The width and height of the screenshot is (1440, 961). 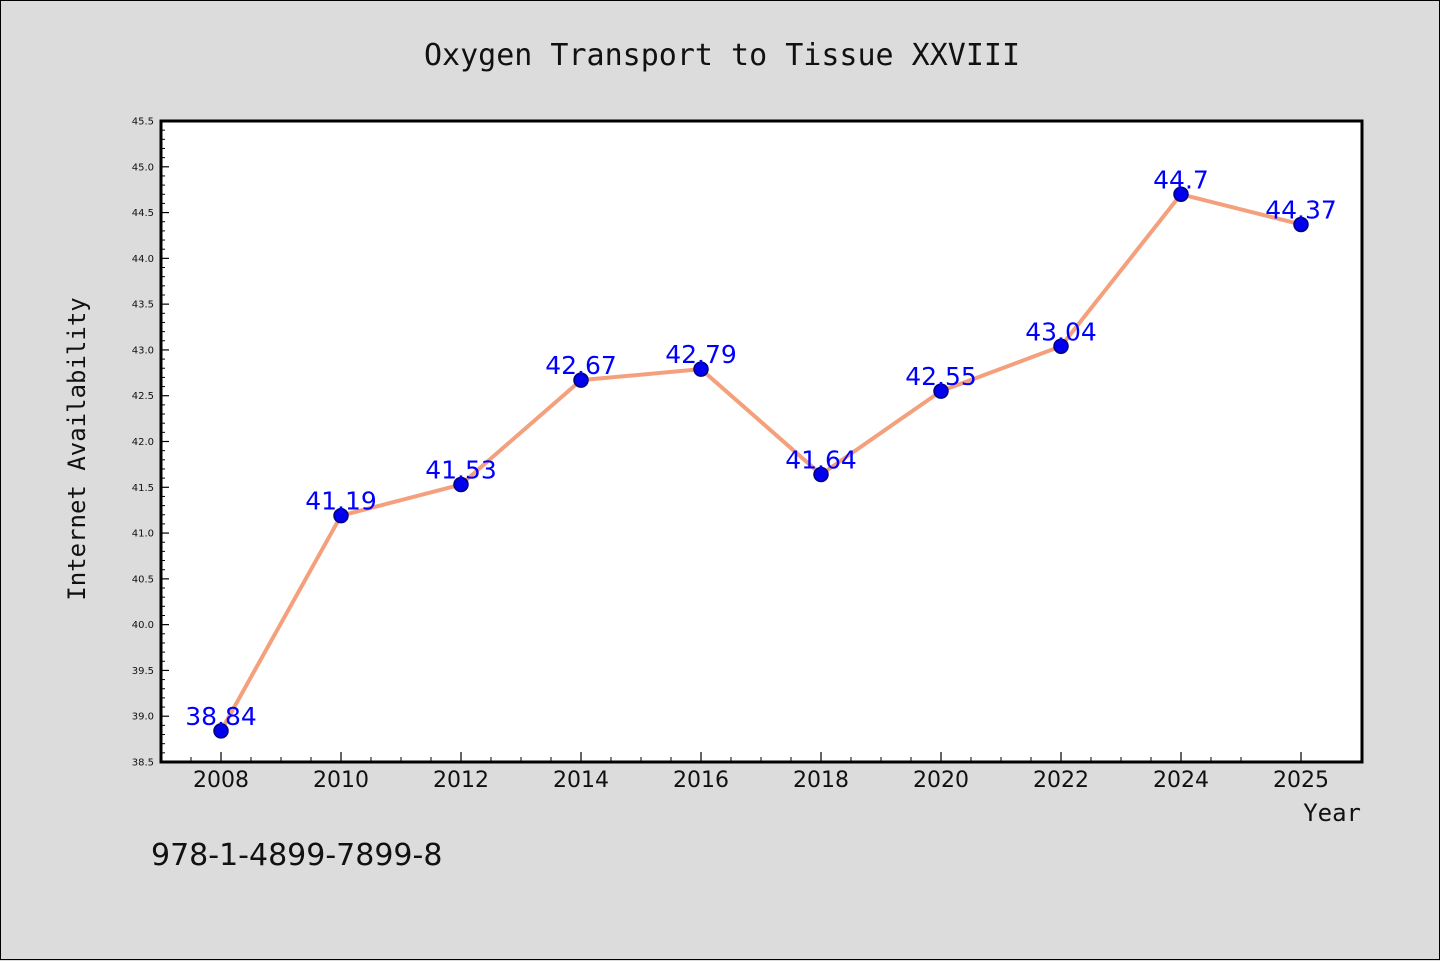 What do you see at coordinates (701, 780) in the screenshot?
I see `x-tick-label: 2016` at bounding box center [701, 780].